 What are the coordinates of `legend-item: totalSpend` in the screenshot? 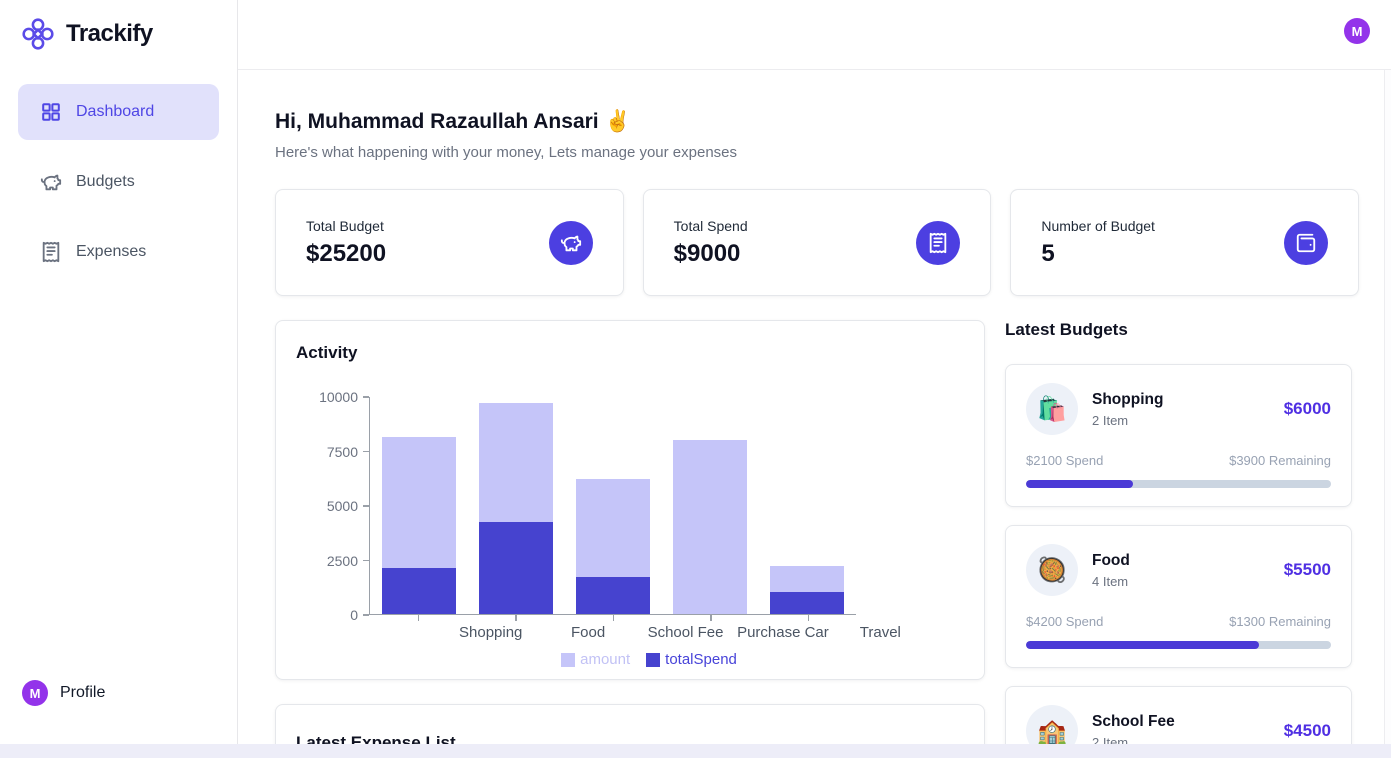 It's located at (691, 659).